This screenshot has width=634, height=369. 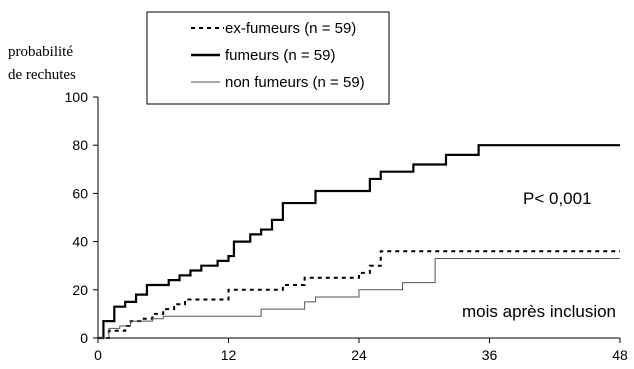 I want to click on x-tick-label: 24, so click(x=359, y=355).